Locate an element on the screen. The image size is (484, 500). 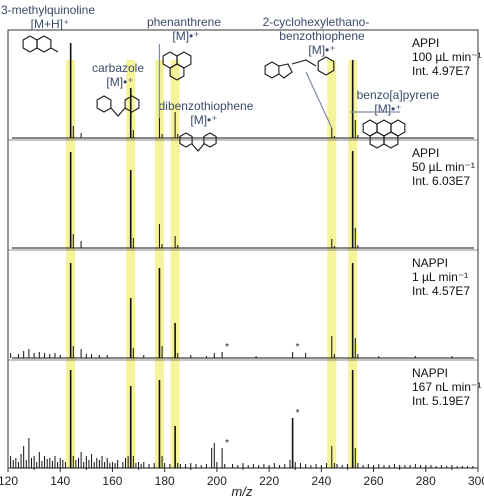
benzothiophene-ring is located at coordinates (272, 70).